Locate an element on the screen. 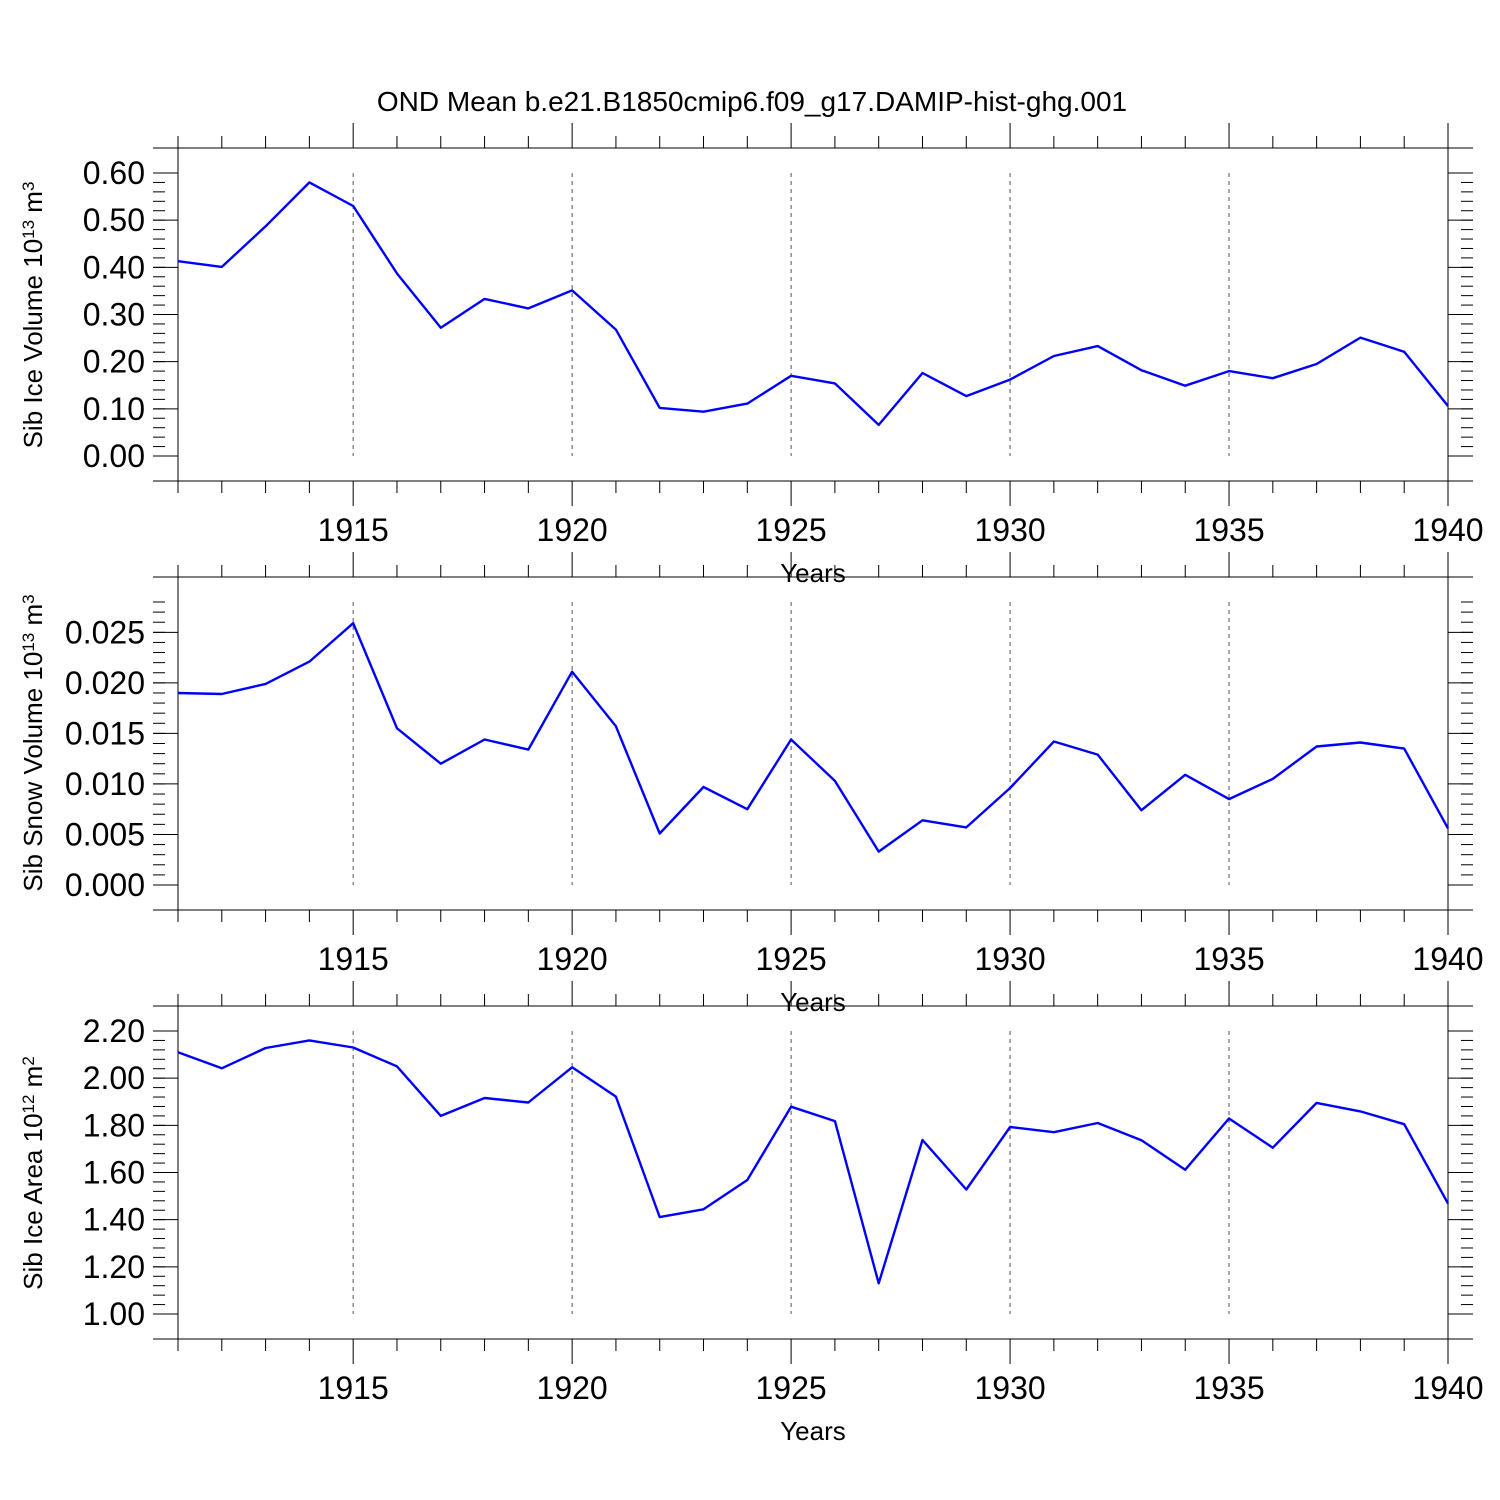 The width and height of the screenshot is (1500, 1500). y-axis-label-superscript: 2 is located at coordinates (28, 1060).